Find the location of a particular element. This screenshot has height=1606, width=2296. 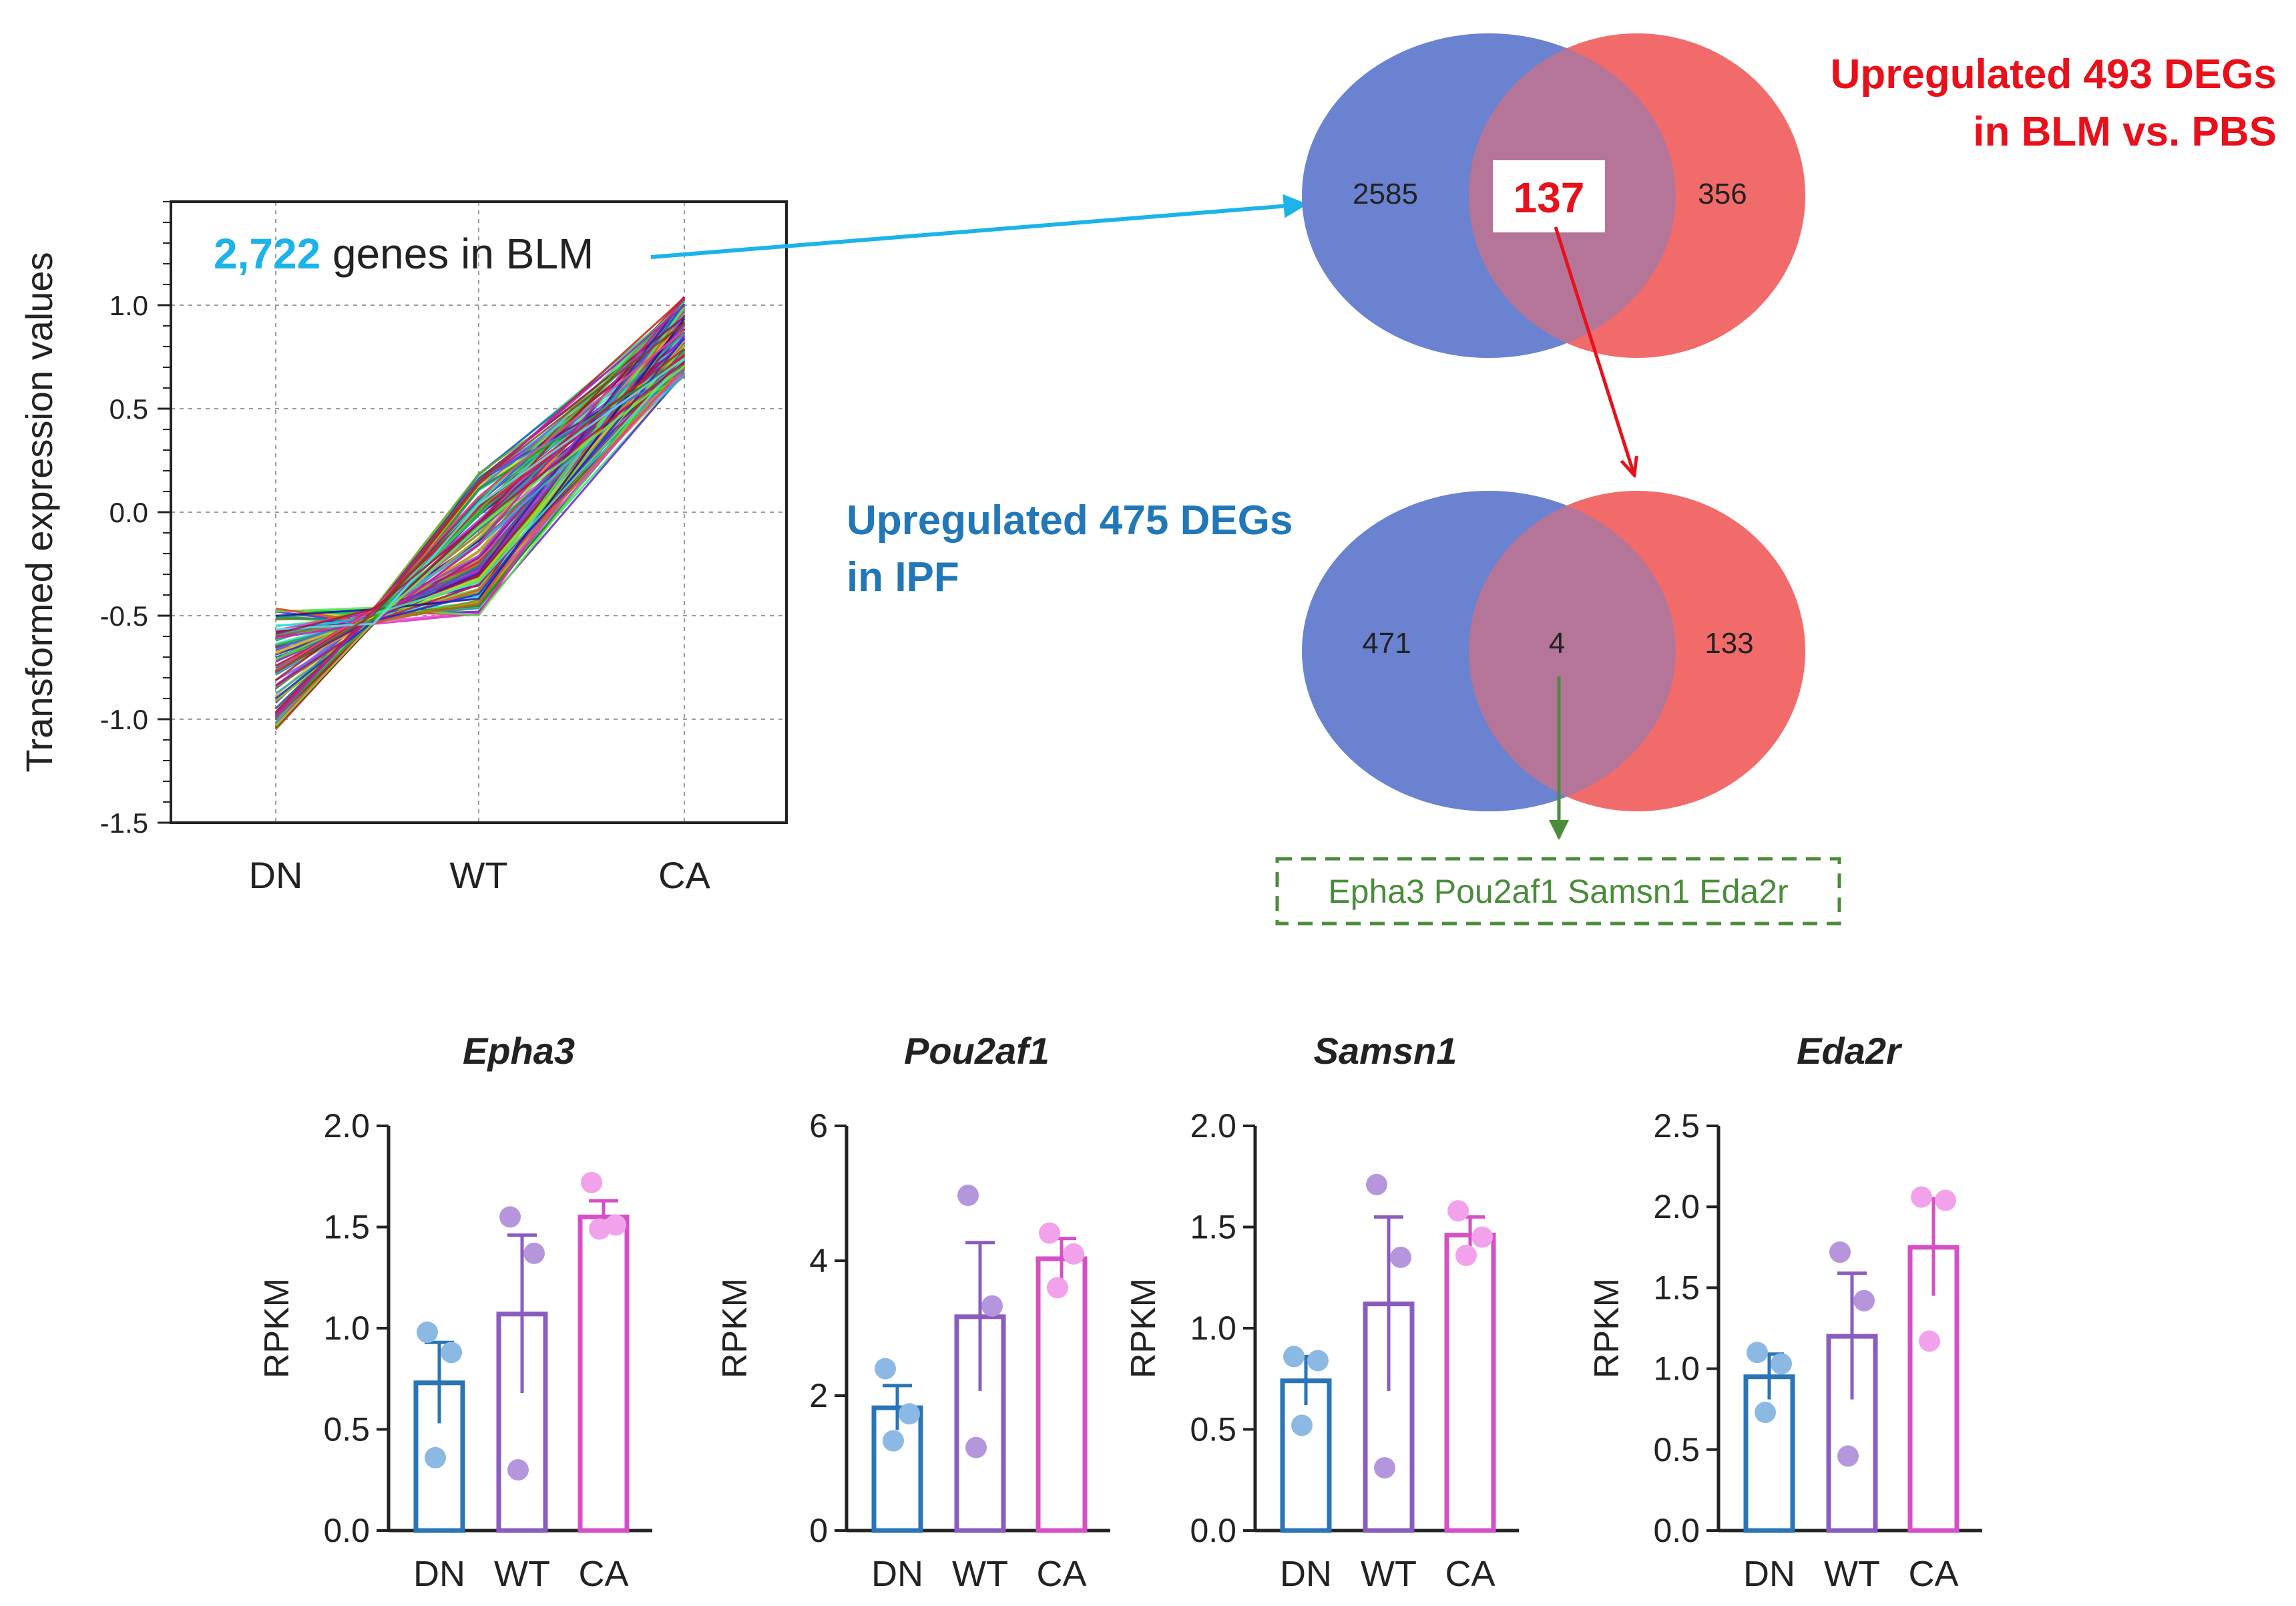

profile-gene-count: 2,722 is located at coordinates (267, 254).